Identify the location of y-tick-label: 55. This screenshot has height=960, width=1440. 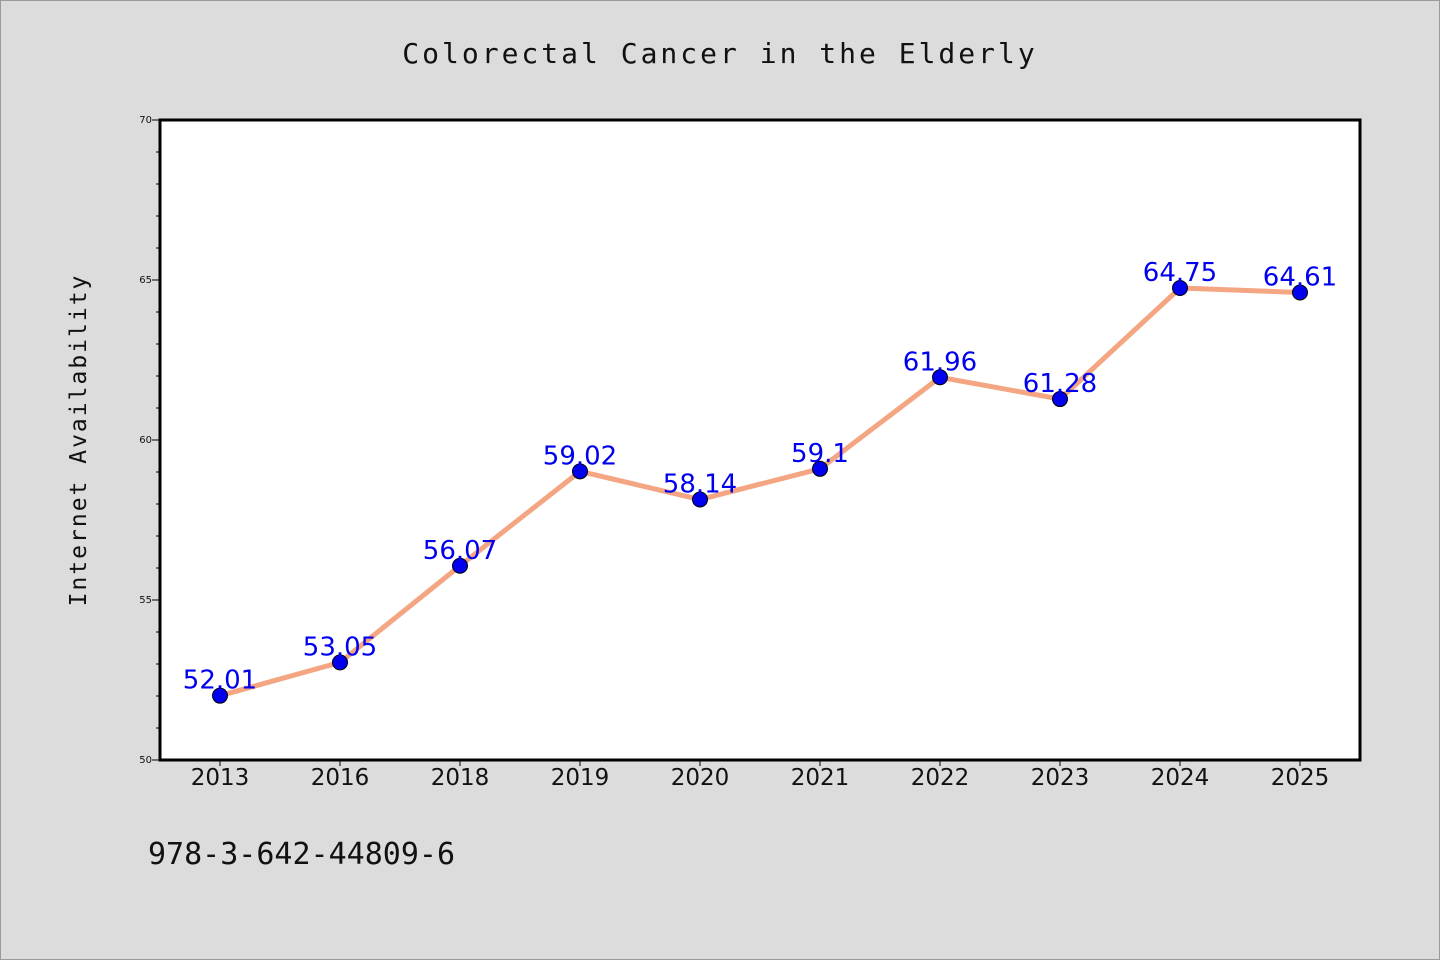
(145, 600).